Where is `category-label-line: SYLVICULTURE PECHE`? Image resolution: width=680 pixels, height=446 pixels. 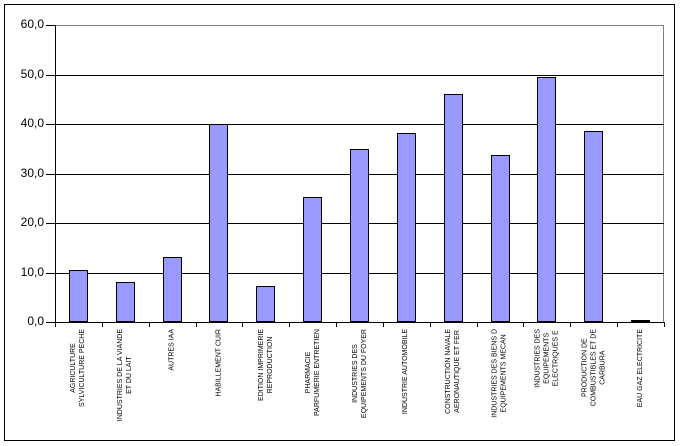
category-label-line: SYLVICULTURE PECHE is located at coordinates (82, 368).